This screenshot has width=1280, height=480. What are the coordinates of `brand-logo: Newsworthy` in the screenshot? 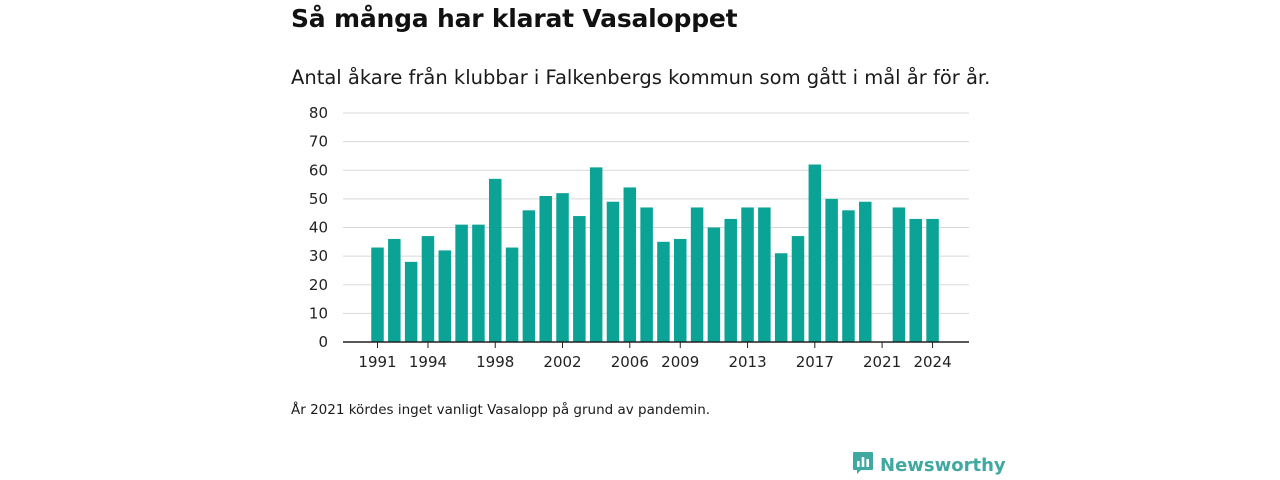 It's located at (929, 465).